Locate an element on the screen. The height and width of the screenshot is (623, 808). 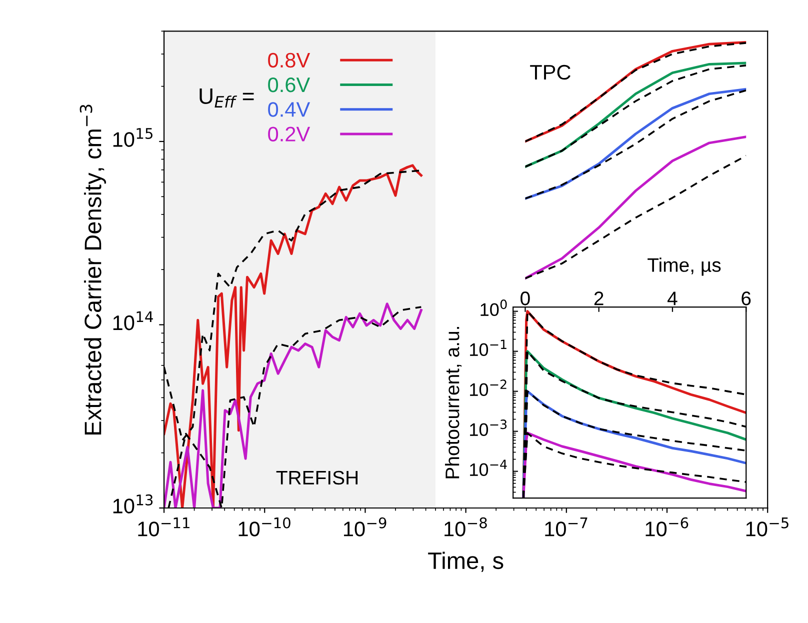
y-axis-title: Photocurrent, a.u. is located at coordinates (453, 402).